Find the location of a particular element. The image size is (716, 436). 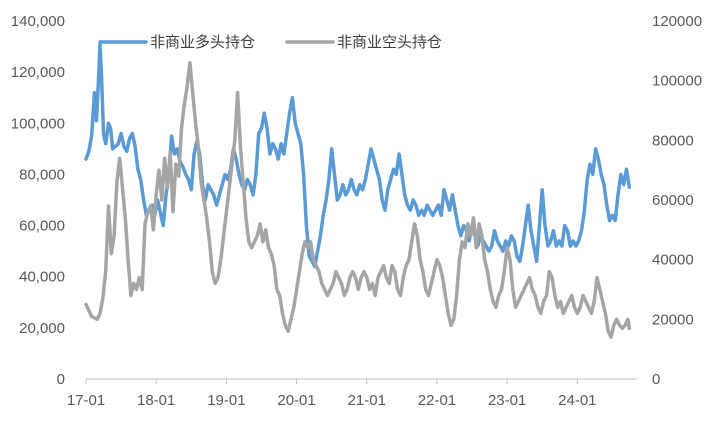

x-axis-tick-label: 19-01 is located at coordinates (226, 400).